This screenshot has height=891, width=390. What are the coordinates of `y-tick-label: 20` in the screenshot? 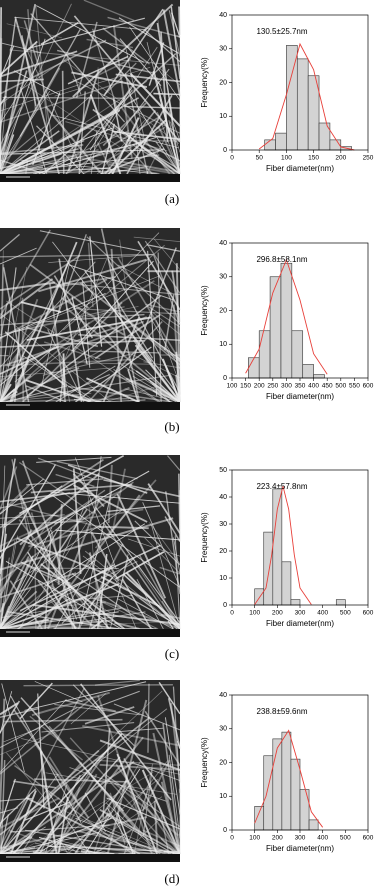 It's located at (223, 82).